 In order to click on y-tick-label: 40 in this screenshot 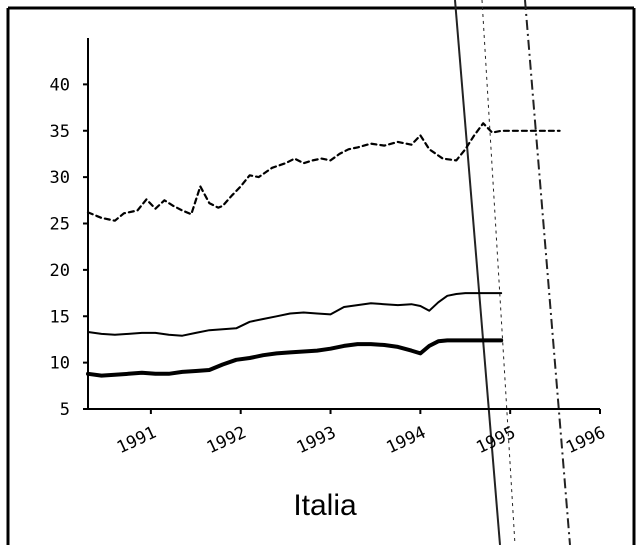, I will do `click(60, 85)`.